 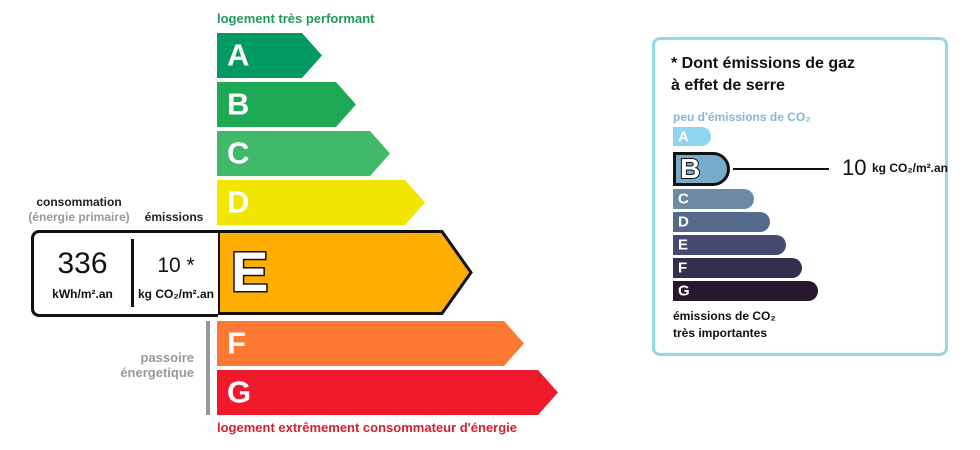 What do you see at coordinates (303, 153) in the screenshot?
I see `energy-class-c: C` at bounding box center [303, 153].